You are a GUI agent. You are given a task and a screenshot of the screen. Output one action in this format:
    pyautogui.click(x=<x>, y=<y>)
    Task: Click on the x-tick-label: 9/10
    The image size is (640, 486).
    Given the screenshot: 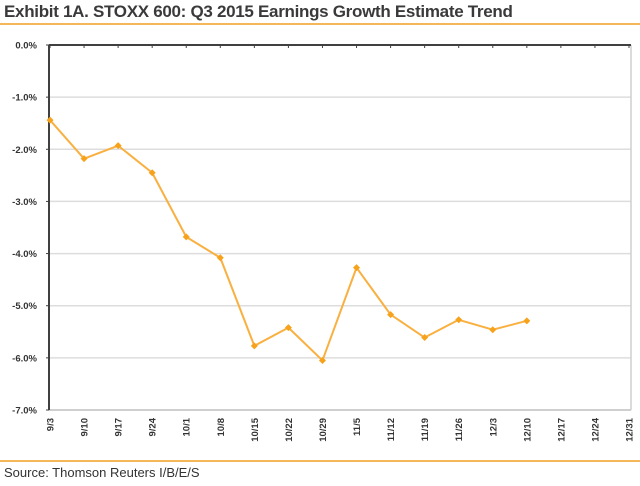 What is the action you would take?
    pyautogui.click(x=85, y=427)
    